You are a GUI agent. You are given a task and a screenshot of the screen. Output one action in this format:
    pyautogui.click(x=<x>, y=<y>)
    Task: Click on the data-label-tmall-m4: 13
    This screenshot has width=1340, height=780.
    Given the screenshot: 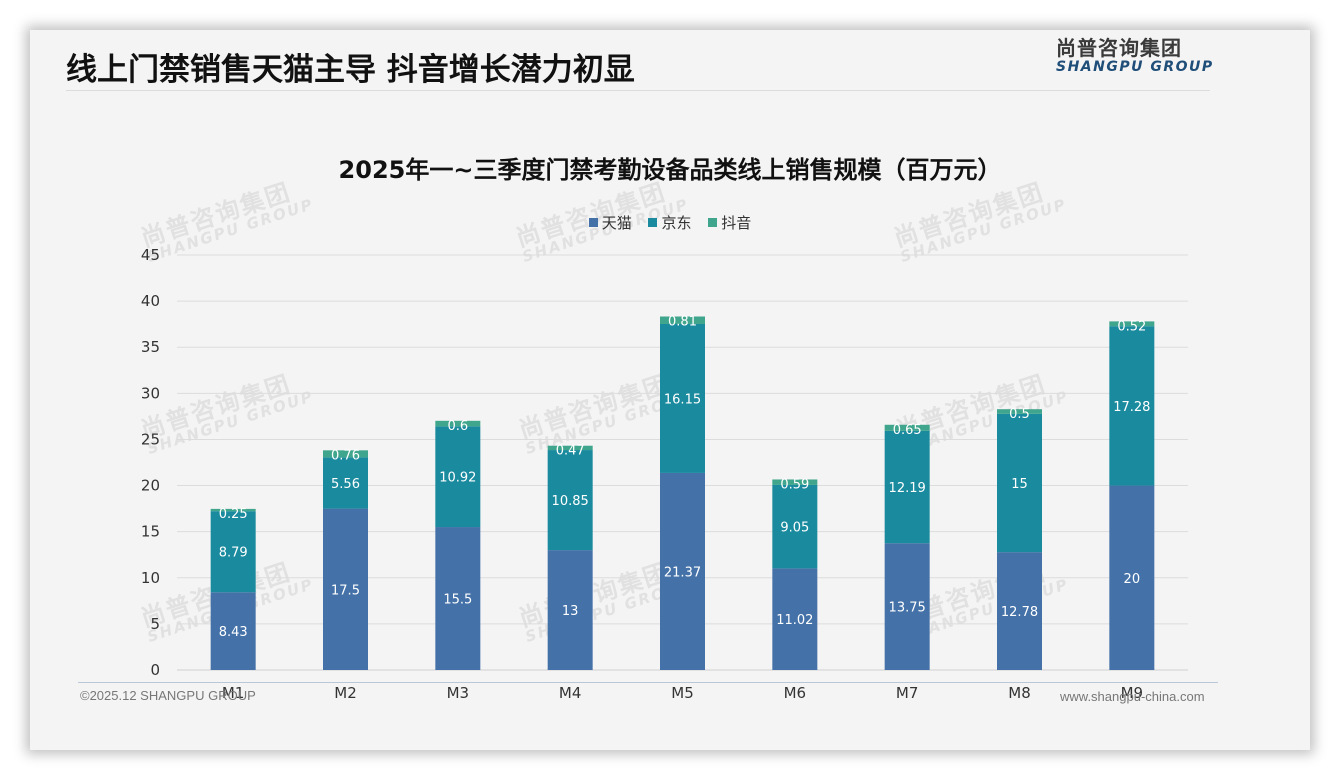 What is the action you would take?
    pyautogui.click(x=570, y=611)
    